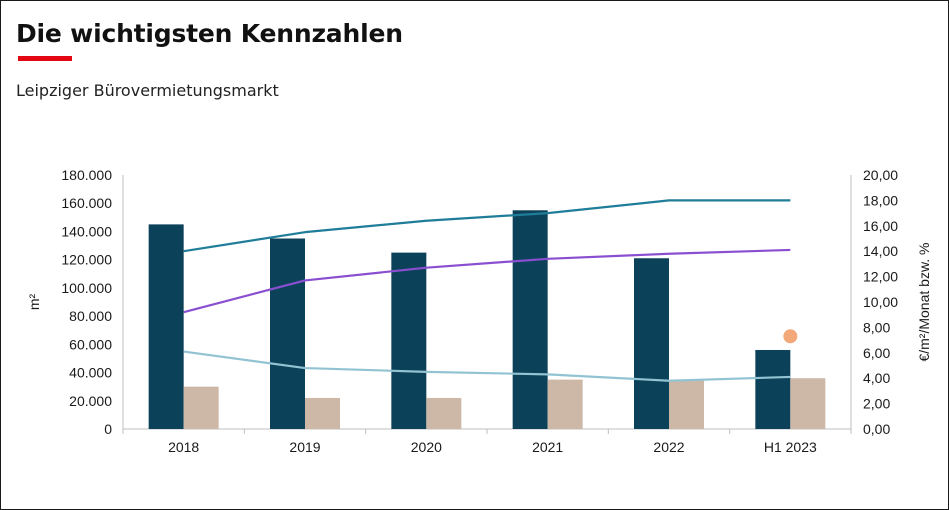  What do you see at coordinates (147, 90) in the screenshot?
I see `page-subtitle: Leipziger Bürovermietungsmarkt` at bounding box center [147, 90].